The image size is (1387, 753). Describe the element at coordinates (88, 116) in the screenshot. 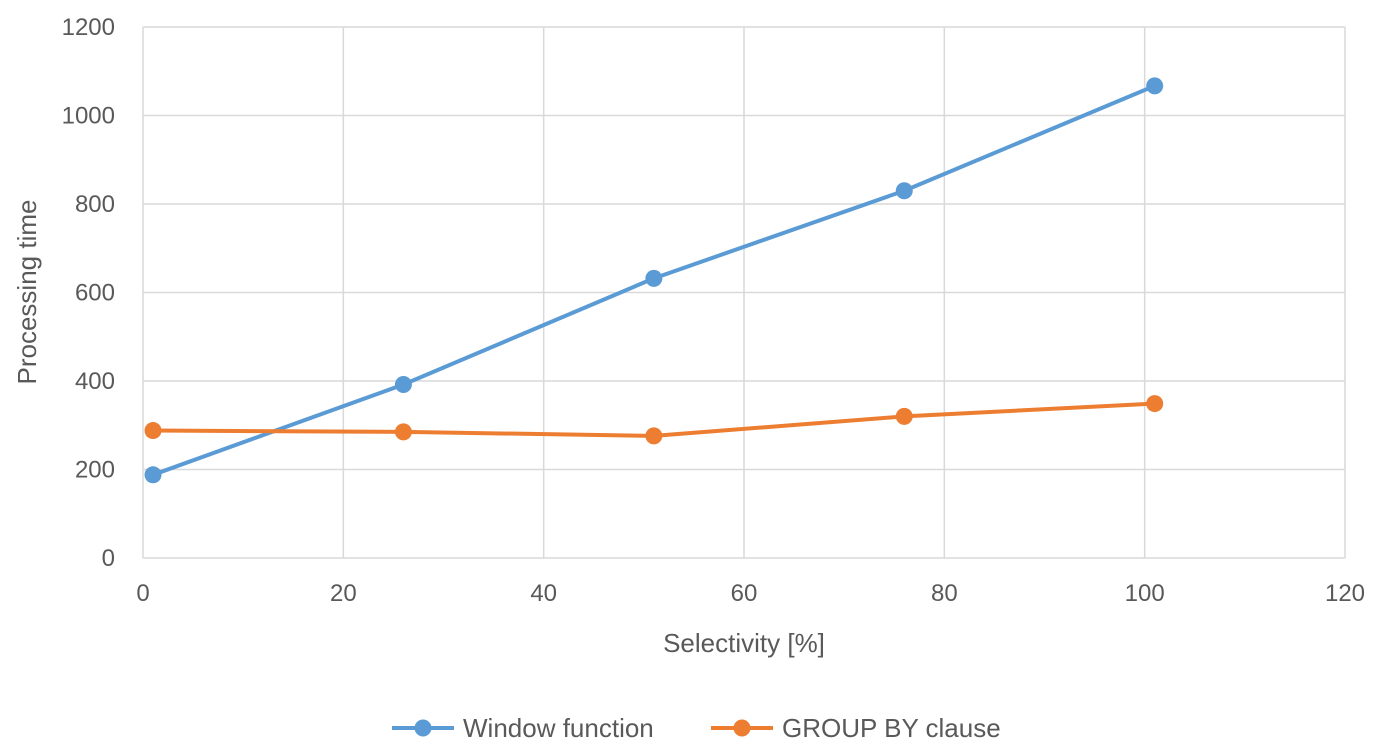

I see `y-tick-label: 1000` at that location.